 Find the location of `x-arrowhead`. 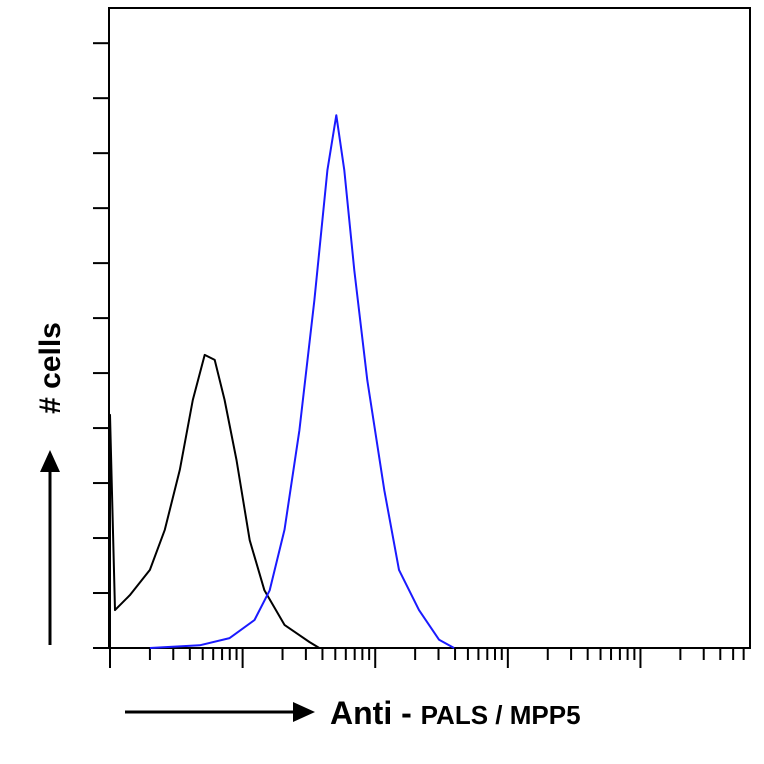

x-arrowhead is located at coordinates (304, 712).